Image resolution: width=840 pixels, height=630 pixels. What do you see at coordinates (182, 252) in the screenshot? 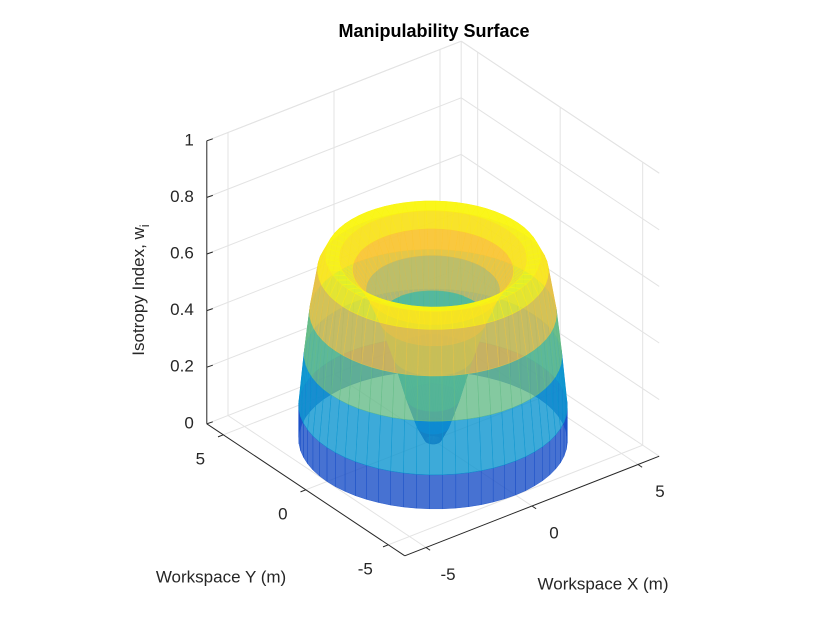
I see `z-tick-label: 0.6` at bounding box center [182, 252].